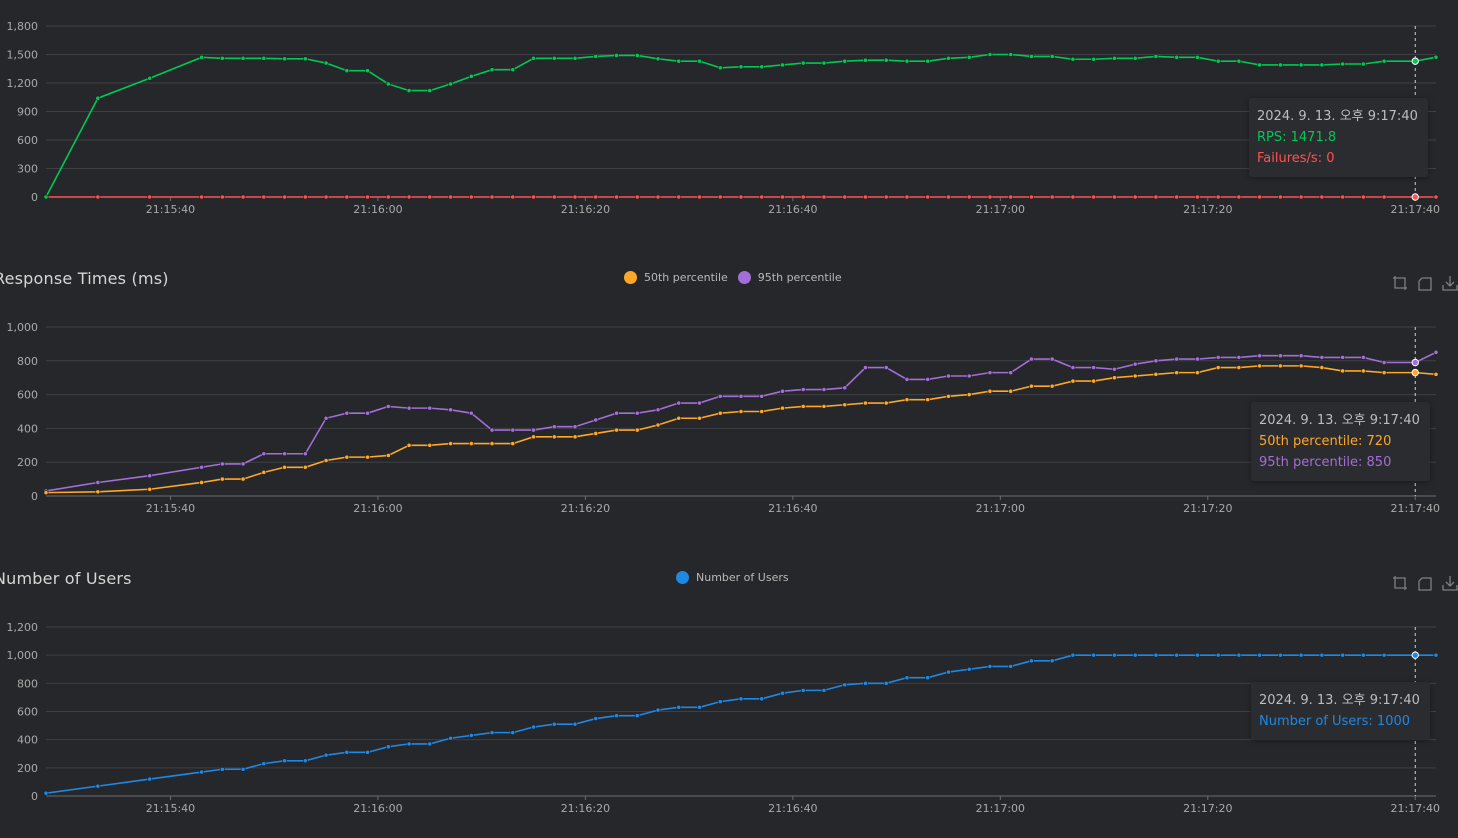 The image size is (1458, 838). Describe the element at coordinates (1415, 508) in the screenshot. I see `x-tick-label: 21:17:40` at that location.